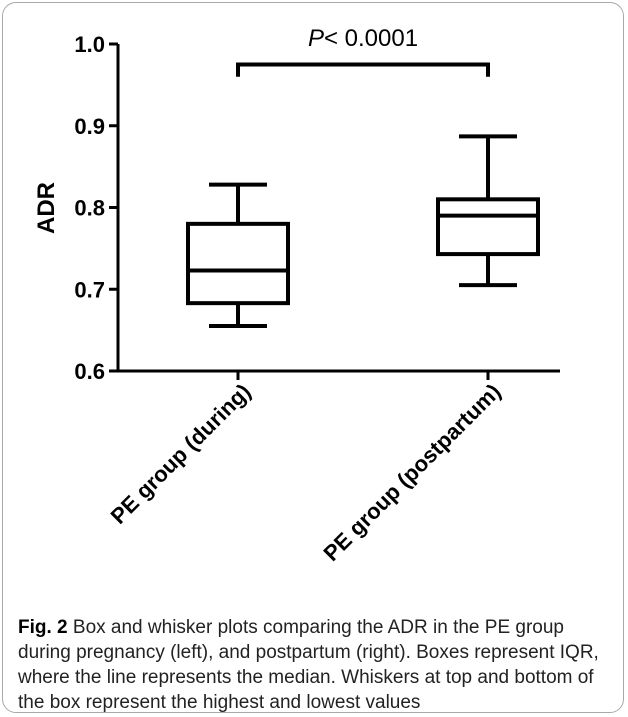 This screenshot has width=628, height=717. Describe the element at coordinates (89, 44) in the screenshot. I see `y-tick-label: 1.0` at that location.